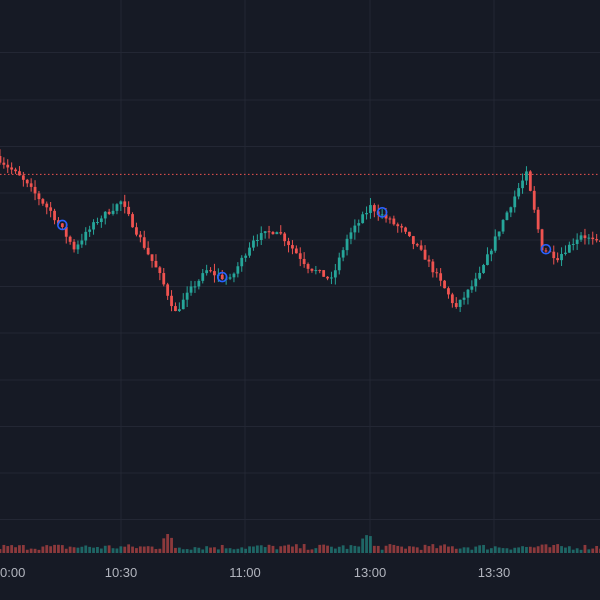  What do you see at coordinates (300, 543) in the screenshot?
I see `volume-bars` at bounding box center [300, 543].